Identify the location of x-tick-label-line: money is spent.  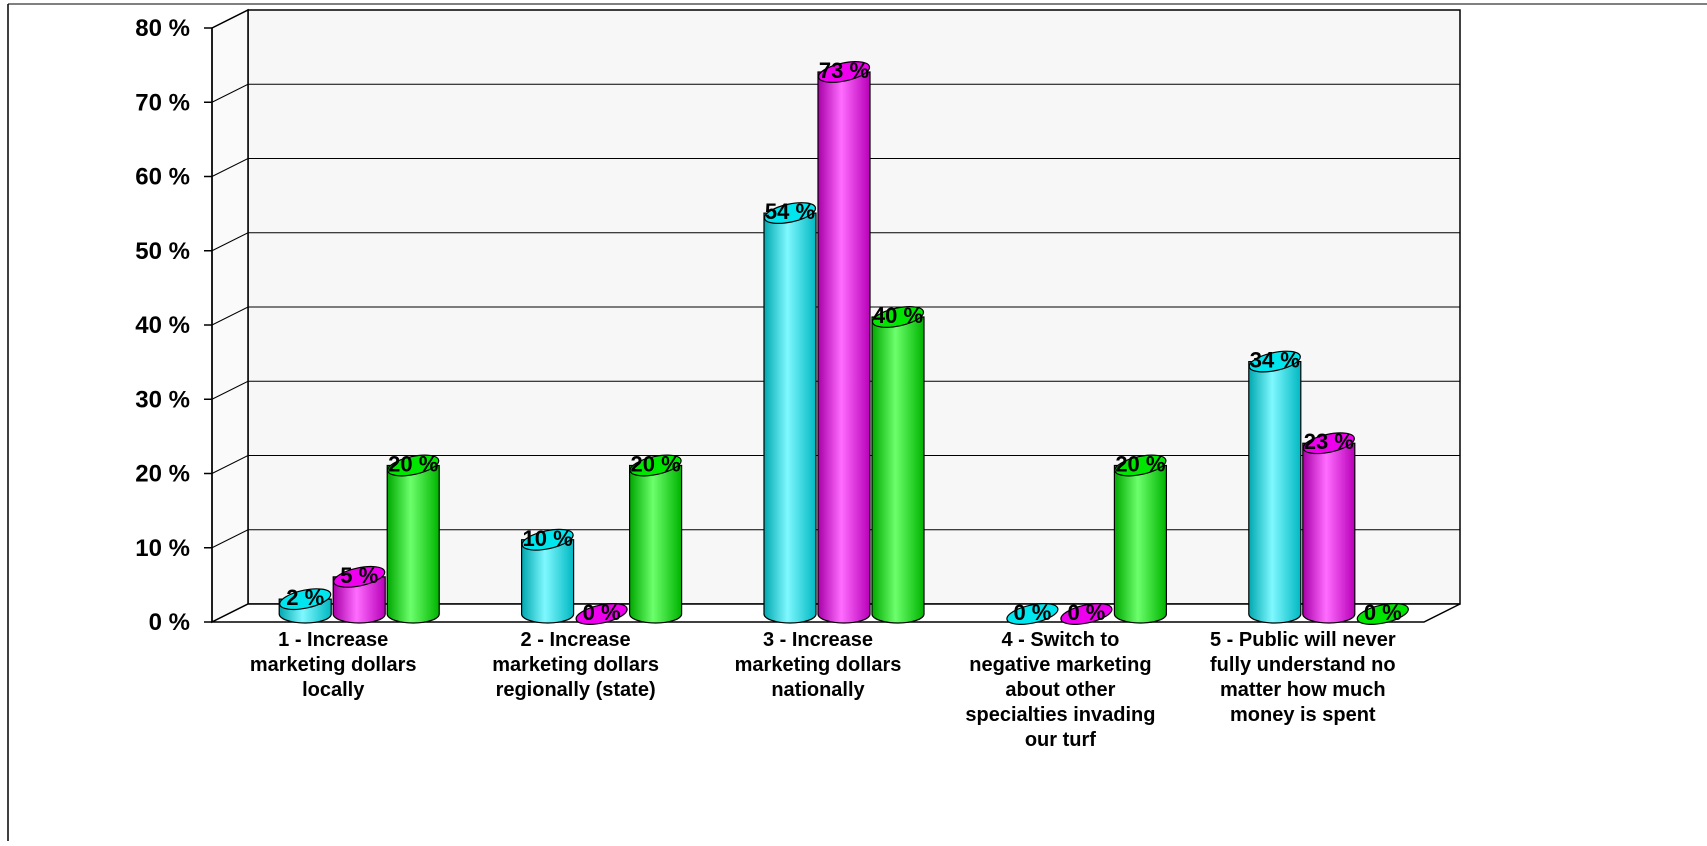
(1303, 715).